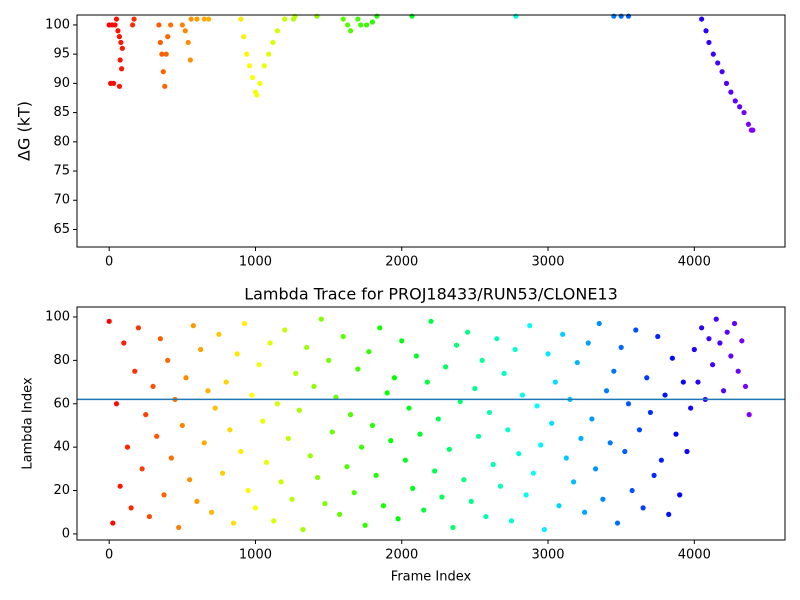 Image resolution: width=800 pixels, height=600 pixels. Describe the element at coordinates (694, 555) in the screenshot. I see `x-tick-label: 4000` at that location.